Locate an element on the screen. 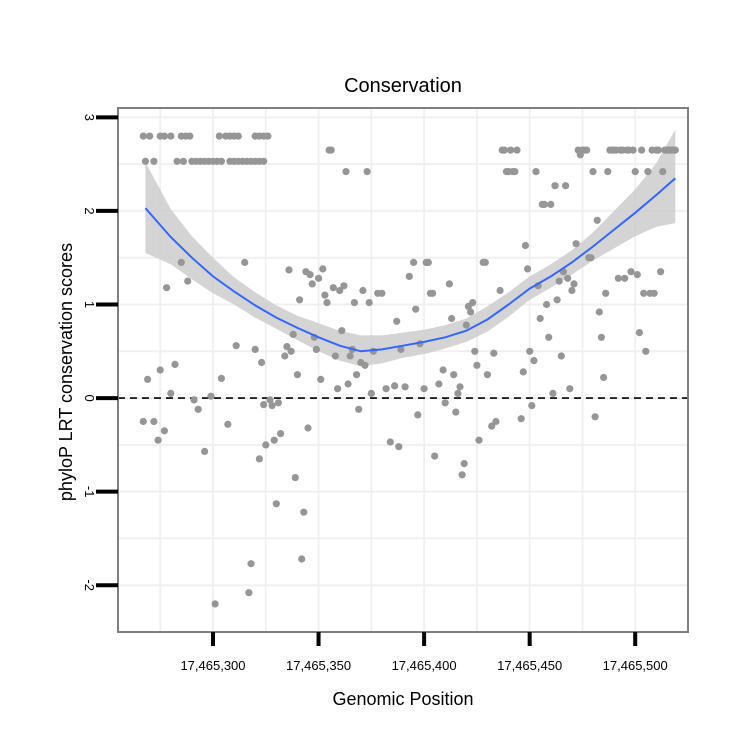  y-tick-label: -2 is located at coordinates (89, 585).